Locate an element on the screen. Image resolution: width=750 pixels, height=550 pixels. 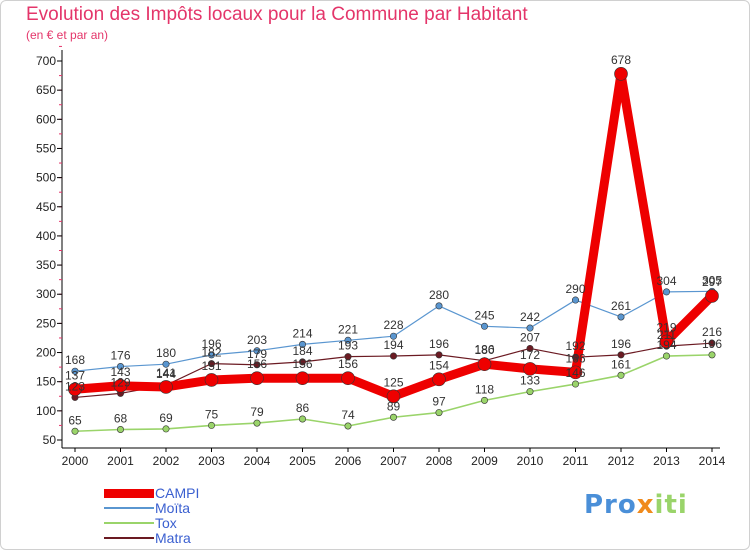
x-tick-label: 2007 is located at coordinates (393, 461).